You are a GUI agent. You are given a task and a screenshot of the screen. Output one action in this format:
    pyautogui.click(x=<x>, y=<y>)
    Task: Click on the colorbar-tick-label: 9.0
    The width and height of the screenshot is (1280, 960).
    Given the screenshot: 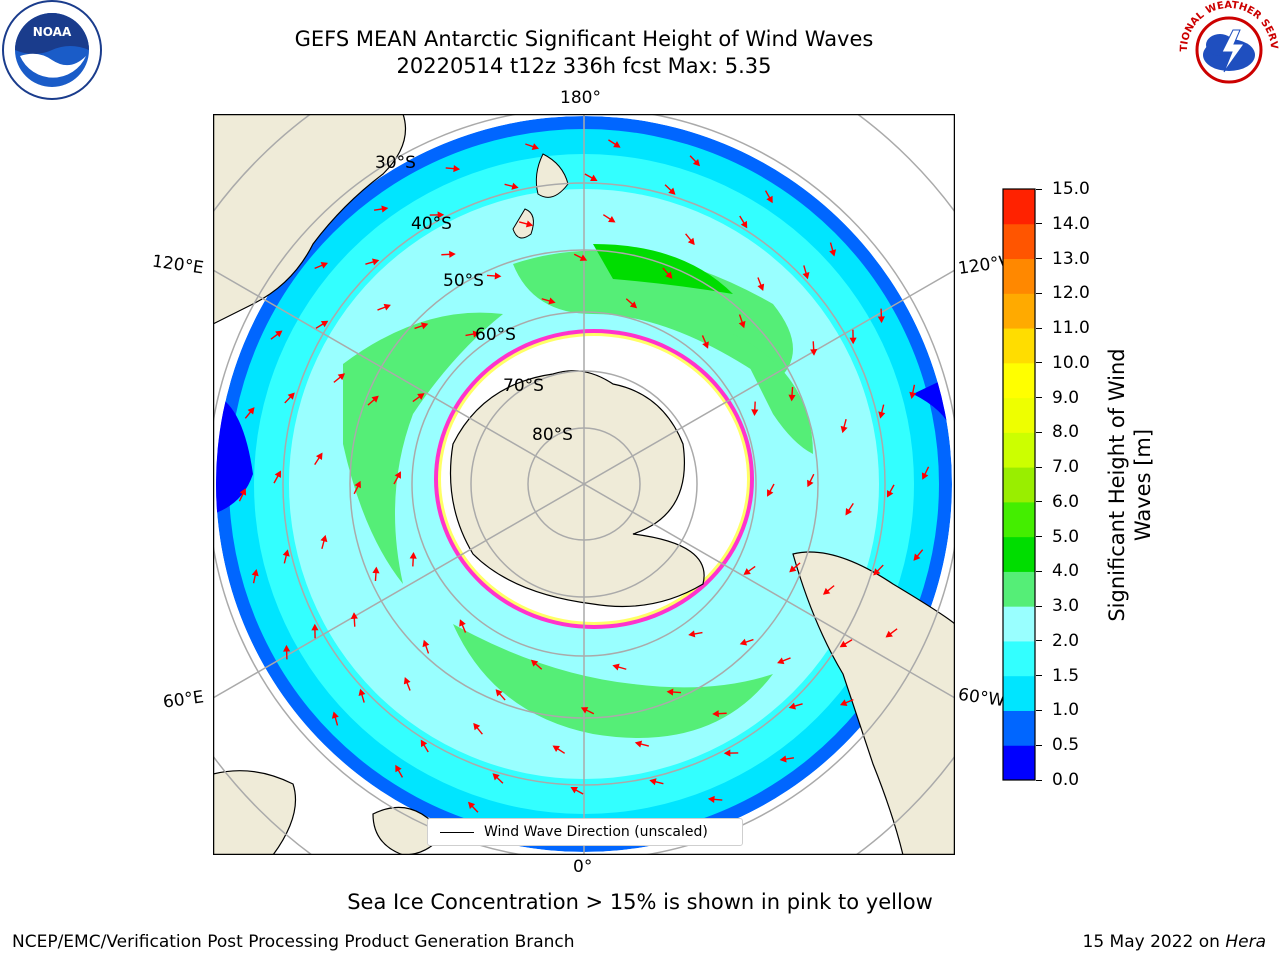 What is the action you would take?
    pyautogui.click(x=1066, y=397)
    